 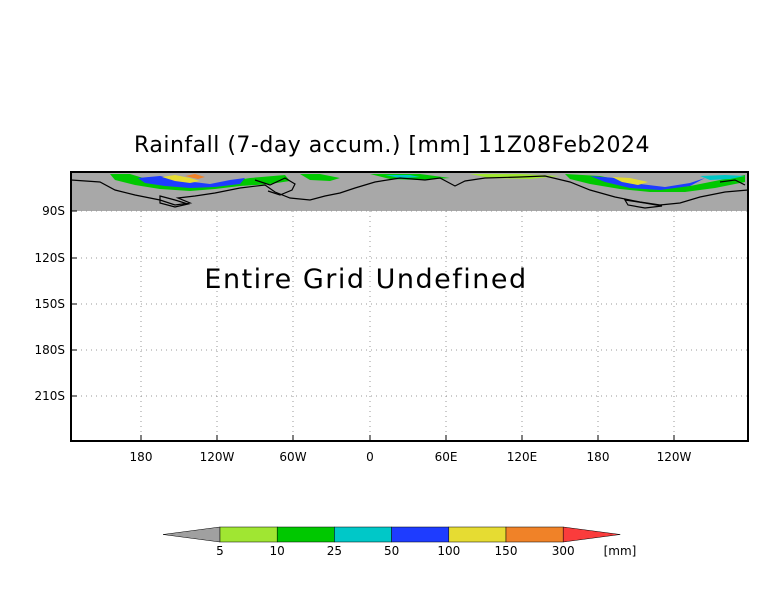 I want to click on y-tick-label: 90S, so click(x=53, y=211).